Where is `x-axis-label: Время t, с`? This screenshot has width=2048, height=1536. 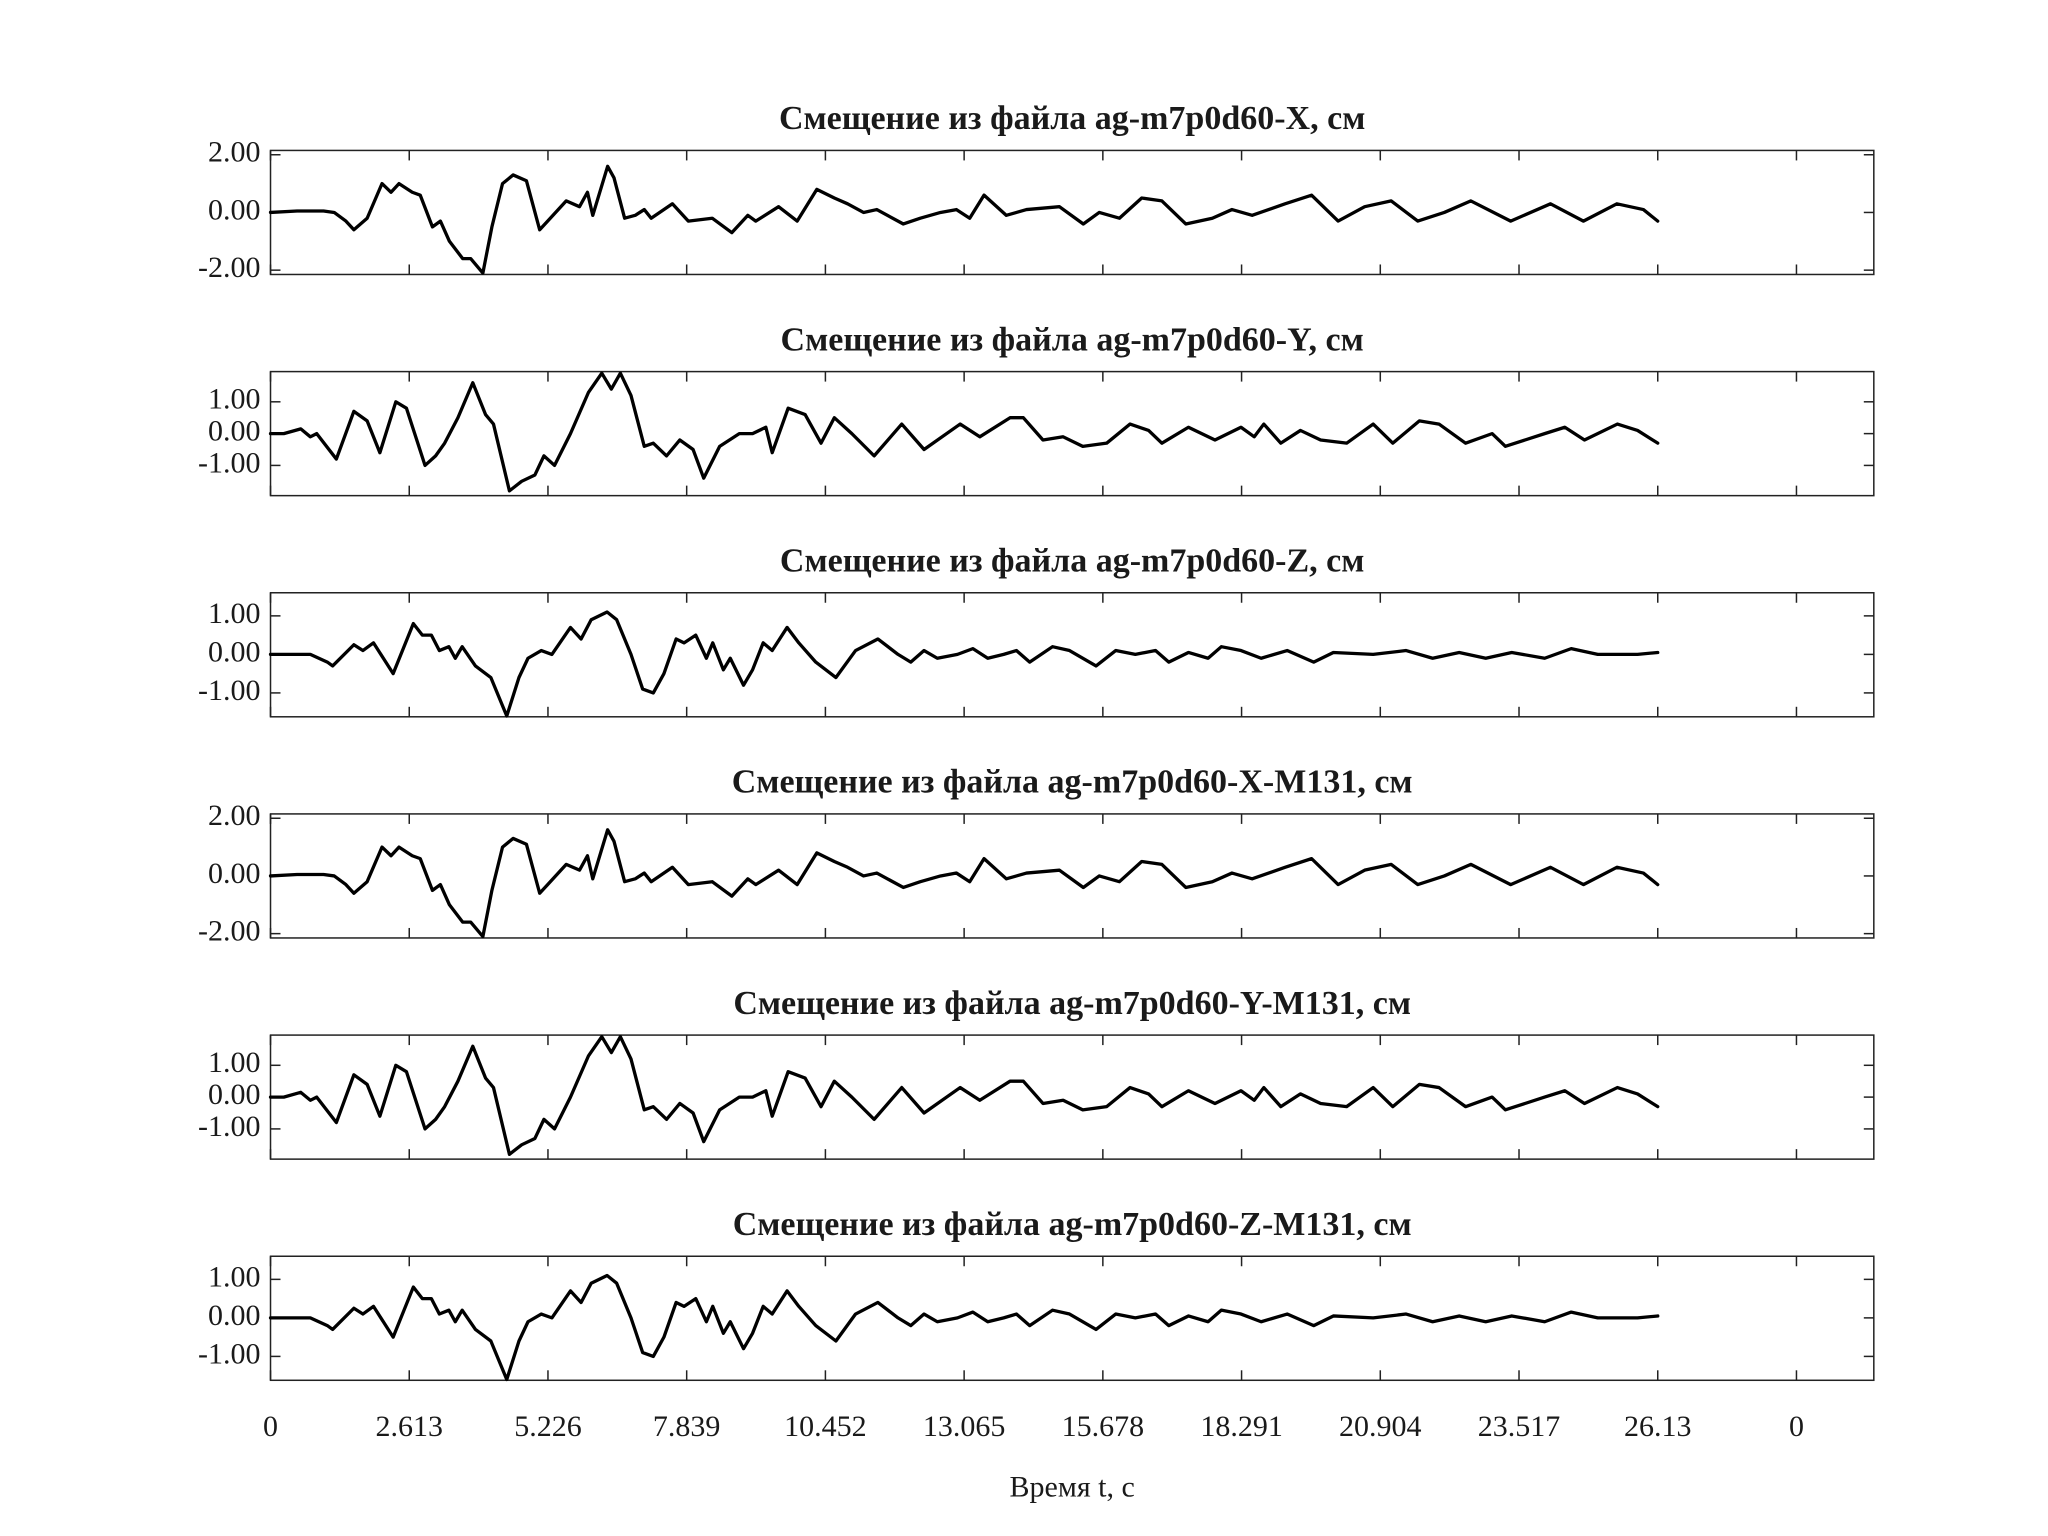 x-axis-label: Время t, с is located at coordinates (1072, 1487).